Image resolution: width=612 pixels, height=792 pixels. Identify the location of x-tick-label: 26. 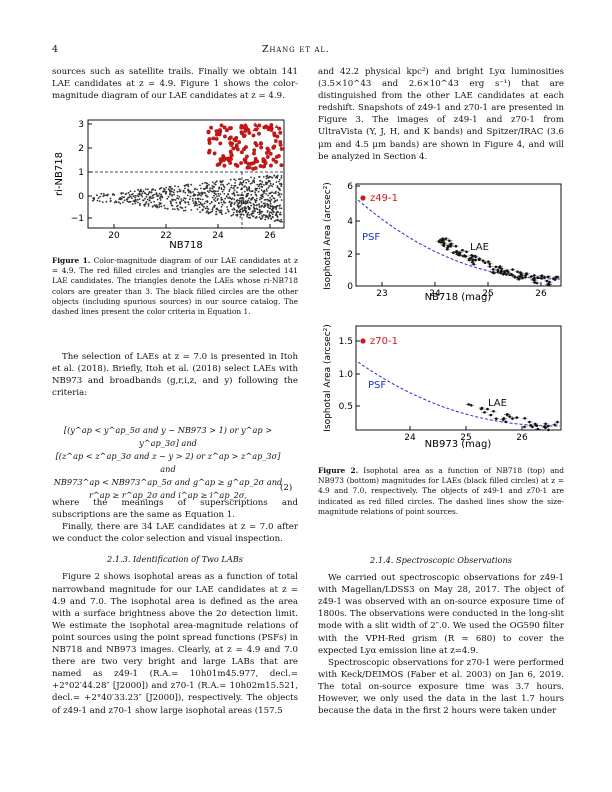
(541, 294).